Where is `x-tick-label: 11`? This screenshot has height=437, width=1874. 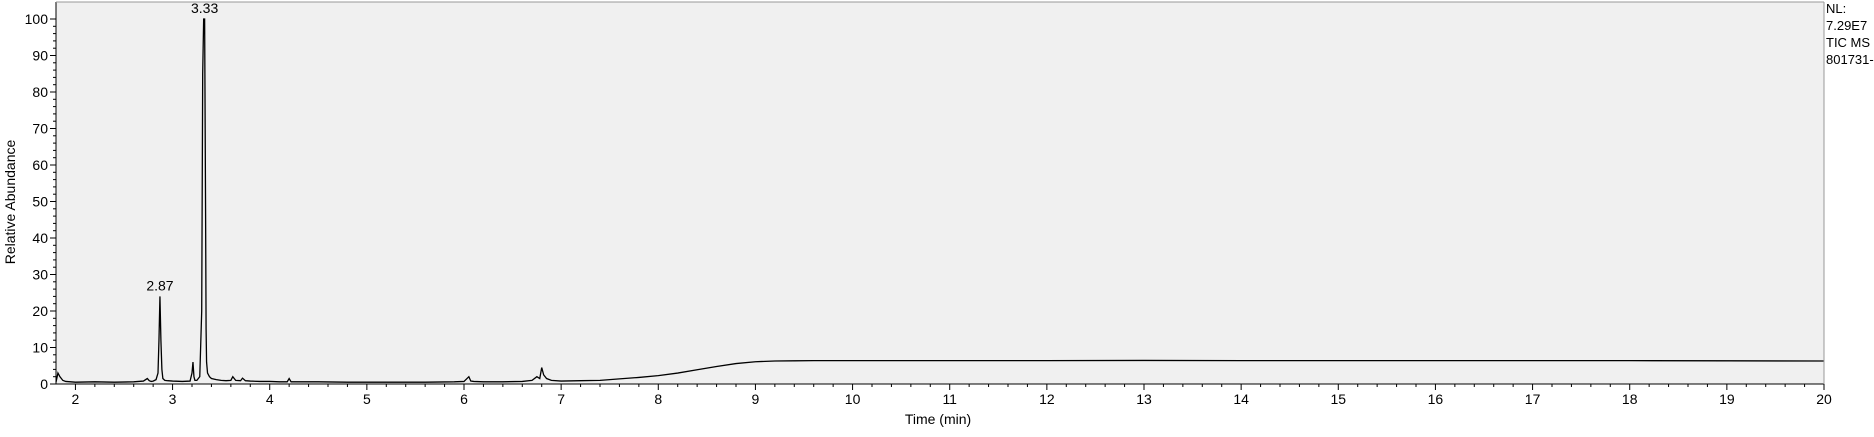 x-tick-label: 11 is located at coordinates (949, 399).